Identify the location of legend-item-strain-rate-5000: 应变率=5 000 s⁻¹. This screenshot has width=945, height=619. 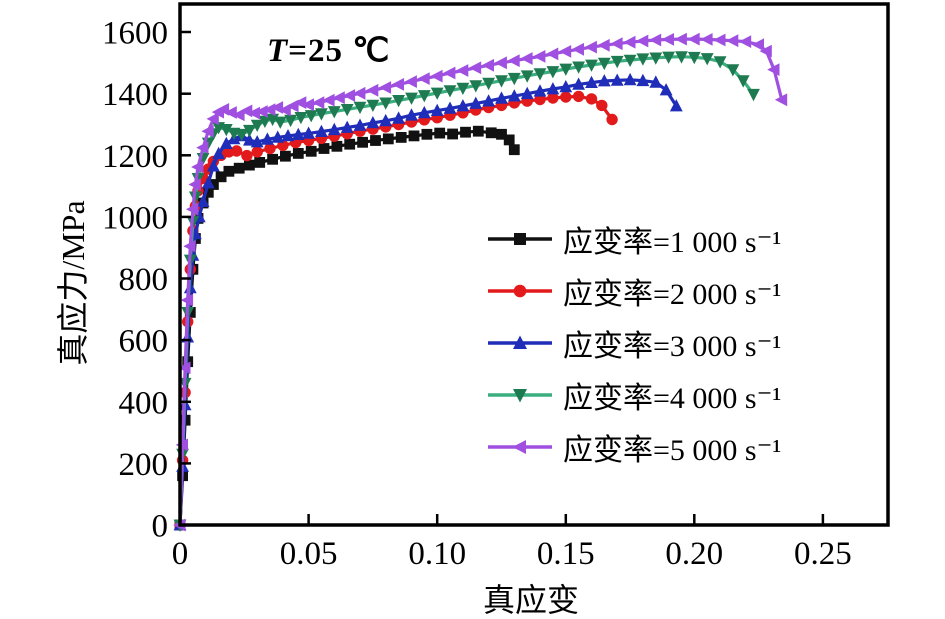
(633, 447).